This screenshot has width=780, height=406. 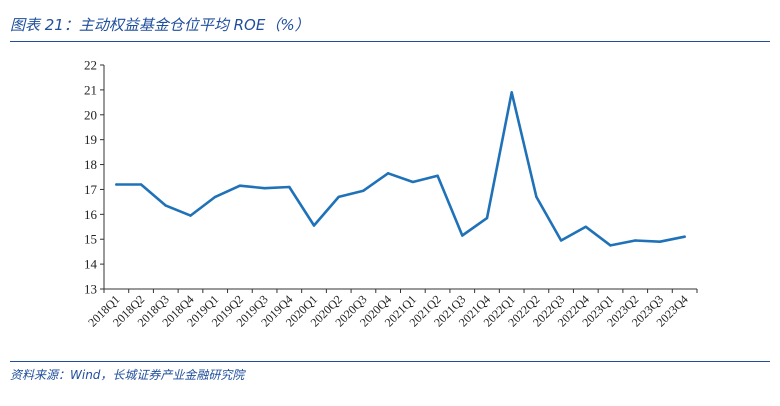 What do you see at coordinates (127, 375) in the screenshot?
I see `source-note: 资料来源：Wind，长城证券产业金融研究院` at bounding box center [127, 375].